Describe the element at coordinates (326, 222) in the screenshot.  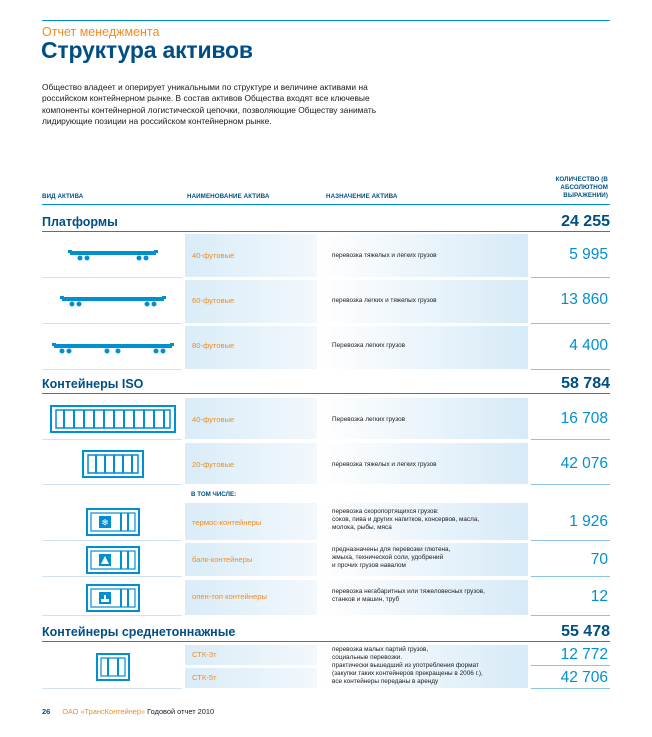
I see `category-platforms: Платформы 24 255` at that location.